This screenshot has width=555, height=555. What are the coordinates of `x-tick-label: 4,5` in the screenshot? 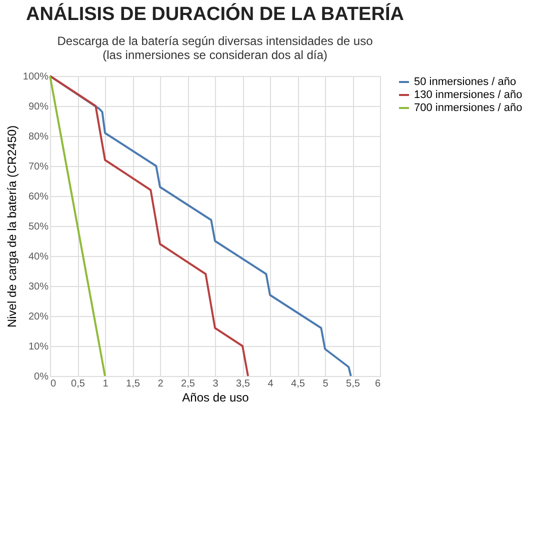 It's located at (298, 384).